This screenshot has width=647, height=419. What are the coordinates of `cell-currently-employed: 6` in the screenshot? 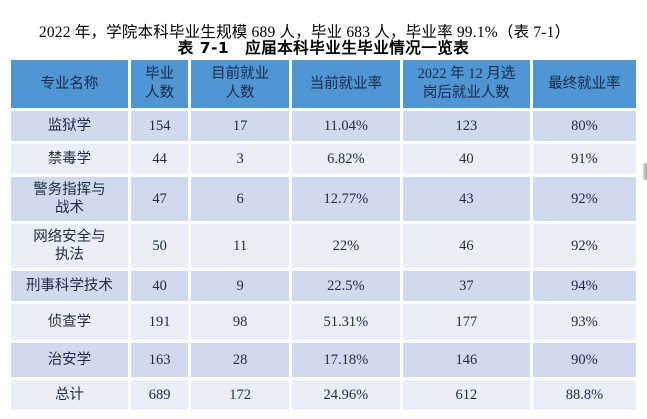 It's located at (240, 199).